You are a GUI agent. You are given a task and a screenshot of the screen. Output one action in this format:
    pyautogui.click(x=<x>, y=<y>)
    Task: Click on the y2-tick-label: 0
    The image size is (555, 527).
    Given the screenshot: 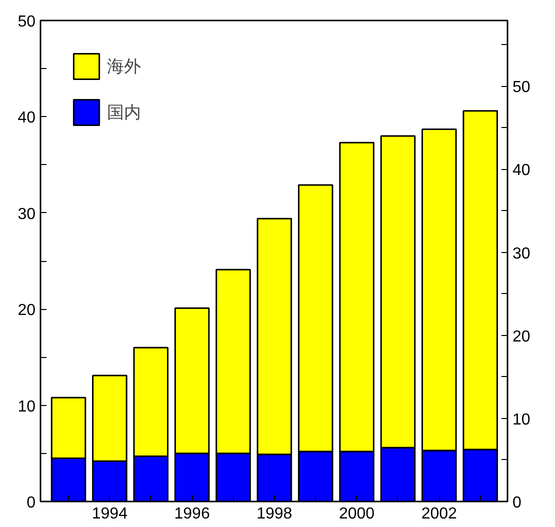 What is the action you would take?
    pyautogui.click(x=517, y=503)
    